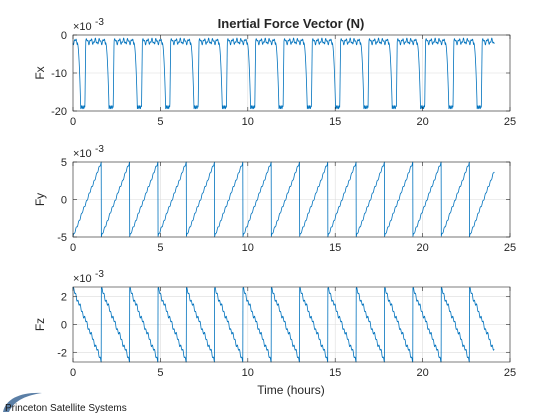 The height and width of the screenshot is (420, 560). Describe the element at coordinates (40, 324) in the screenshot. I see `y-axis-label: Fz` at that location.